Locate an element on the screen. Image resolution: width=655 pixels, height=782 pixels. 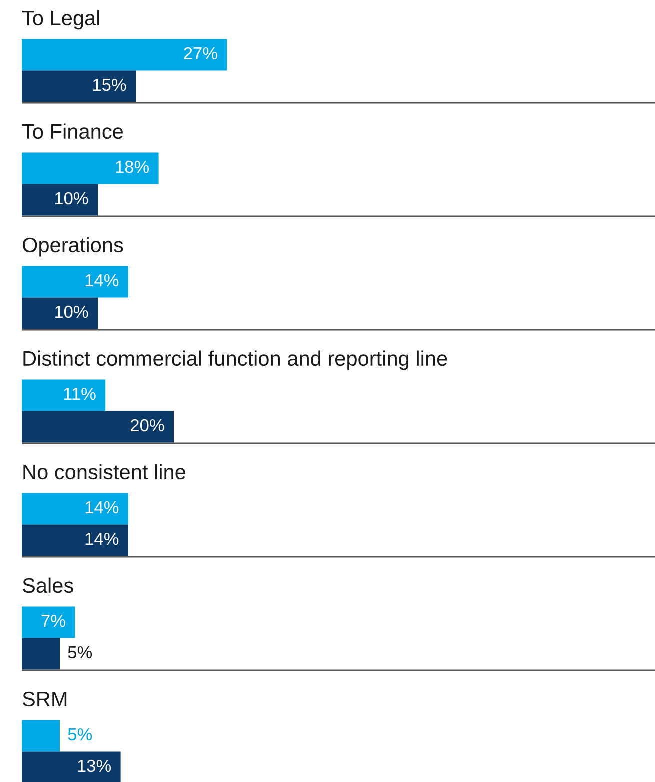
data-label: 13% is located at coordinates (95, 766).